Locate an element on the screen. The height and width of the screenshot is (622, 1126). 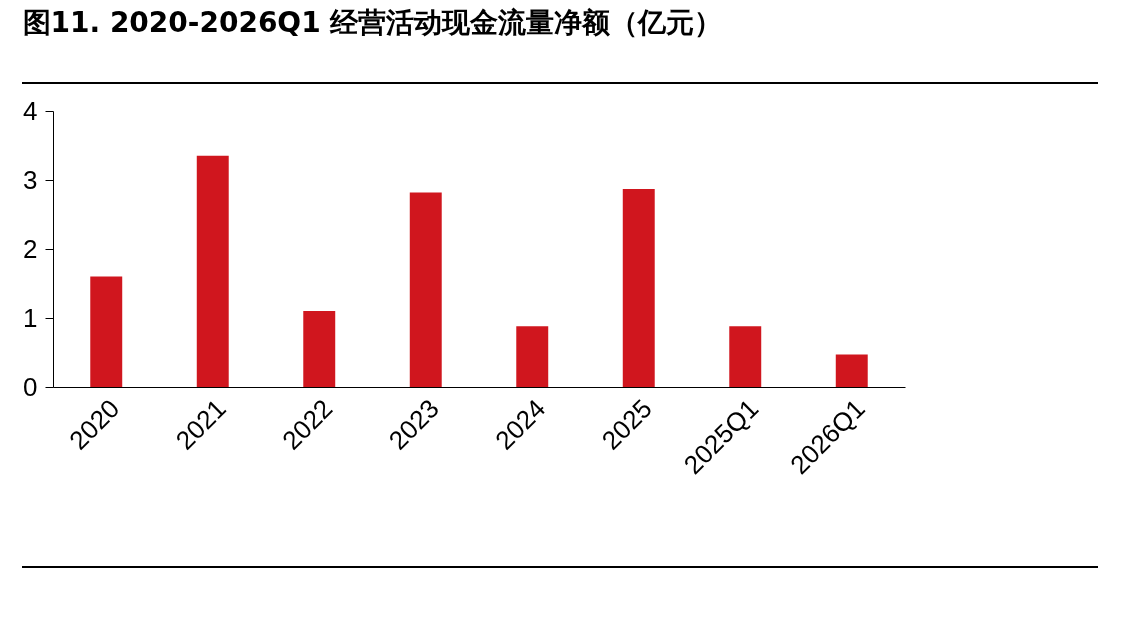
y-tick-label: 1 is located at coordinates (30, 317).